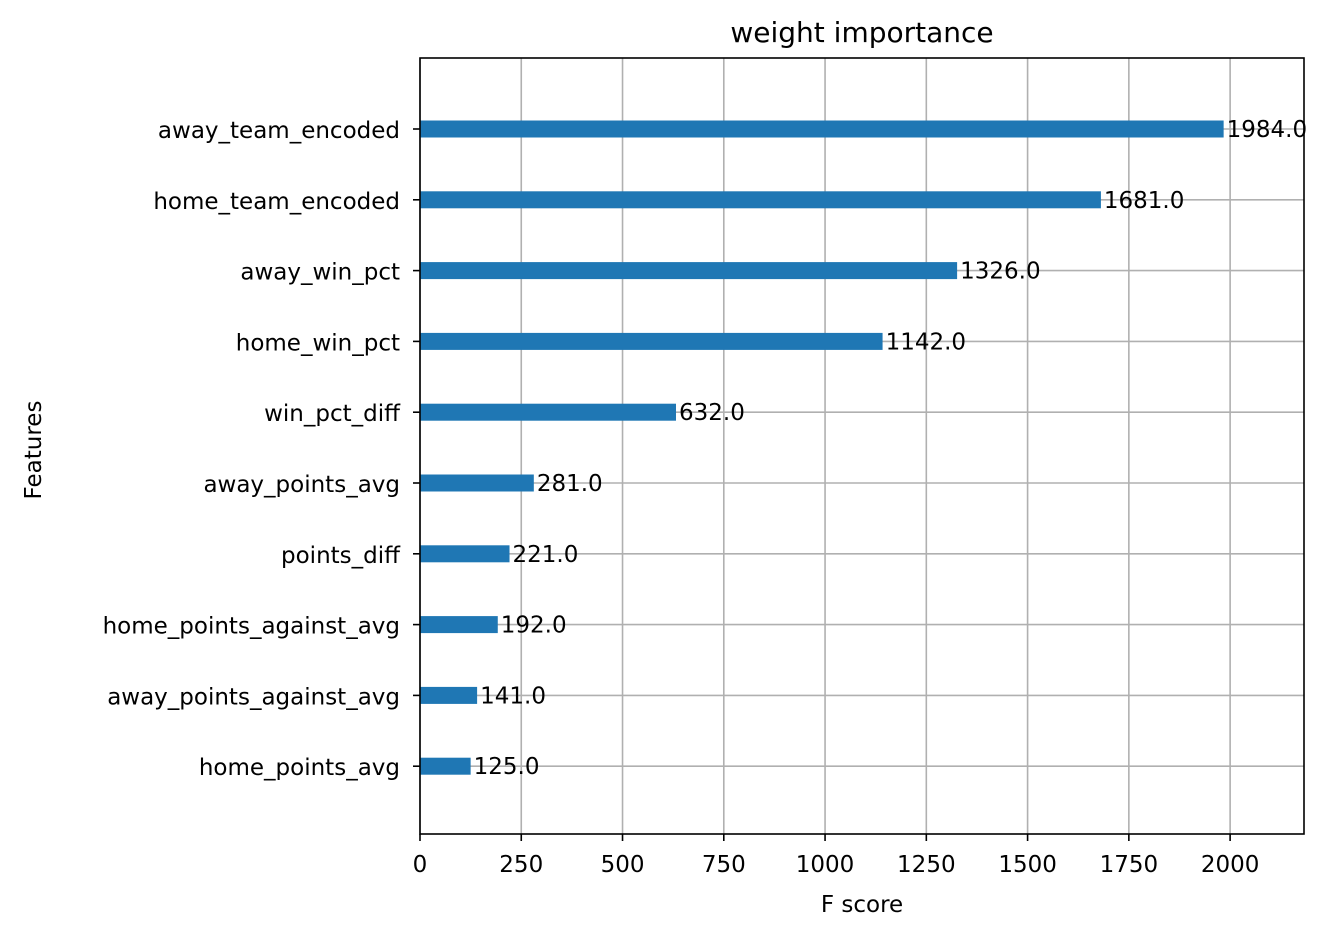 Image resolution: width=1336 pixels, height=936 pixels. I want to click on y-axis-title: Features, so click(34, 450).